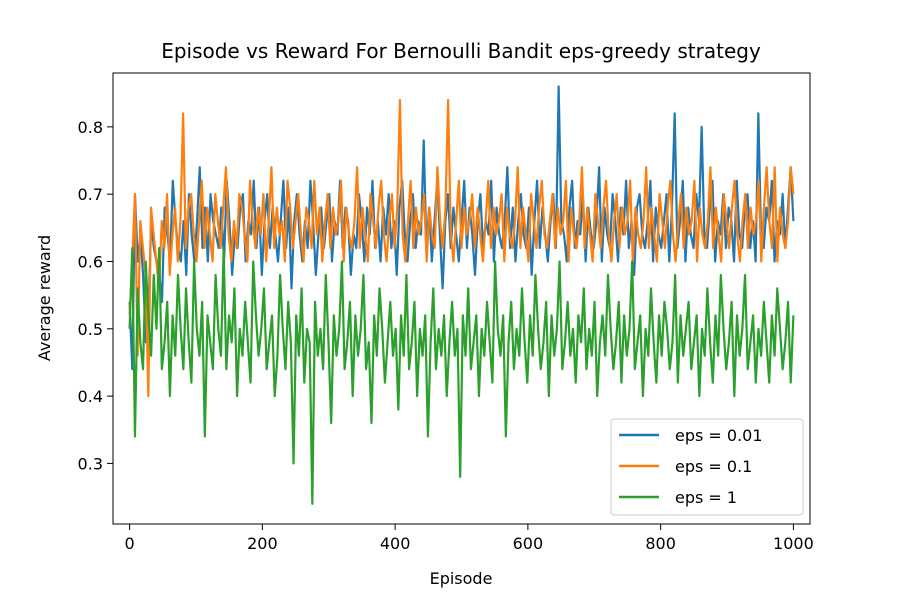 The height and width of the screenshot is (605, 900). I want to click on legend-items: eps = 0.01 eps = 0.1 eps = 1, so click(691, 466).